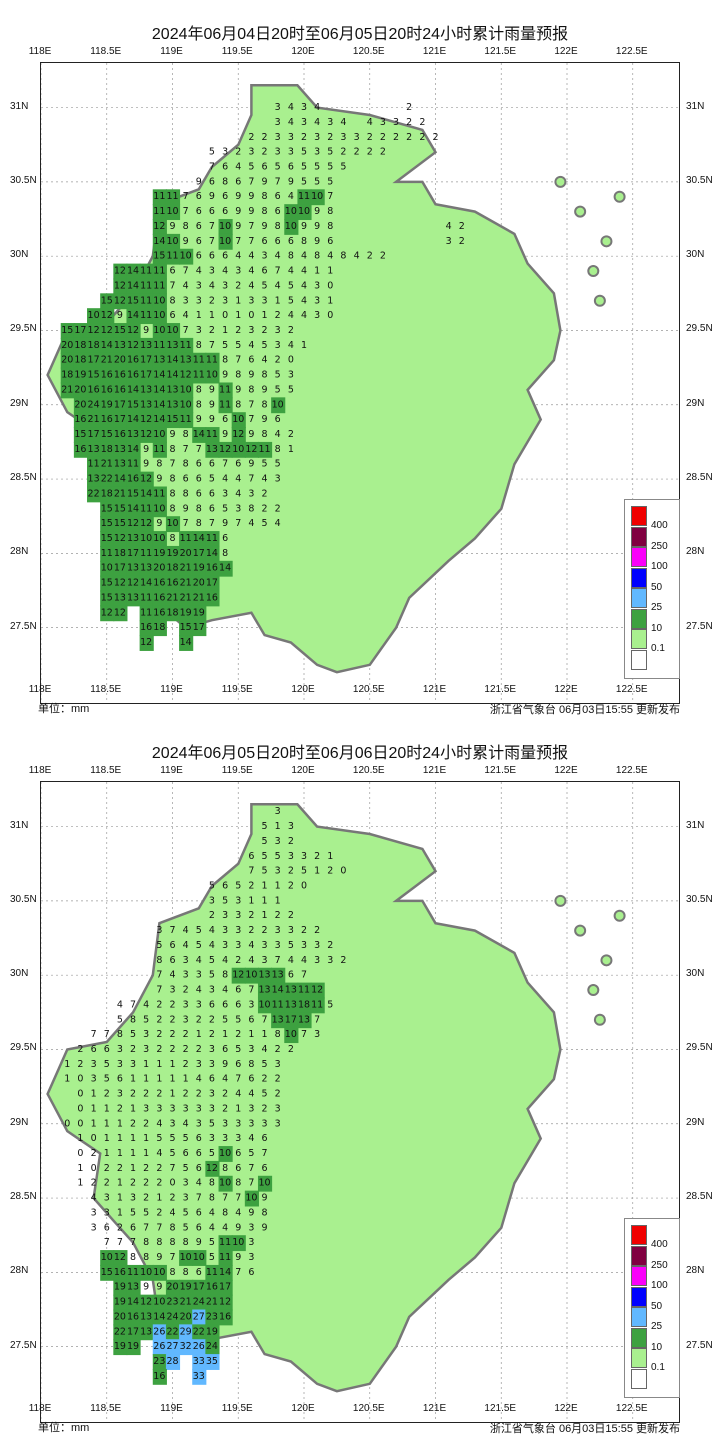 This screenshot has width=720, height=1437. I want to click on legend-item: 250, so click(655, 539).